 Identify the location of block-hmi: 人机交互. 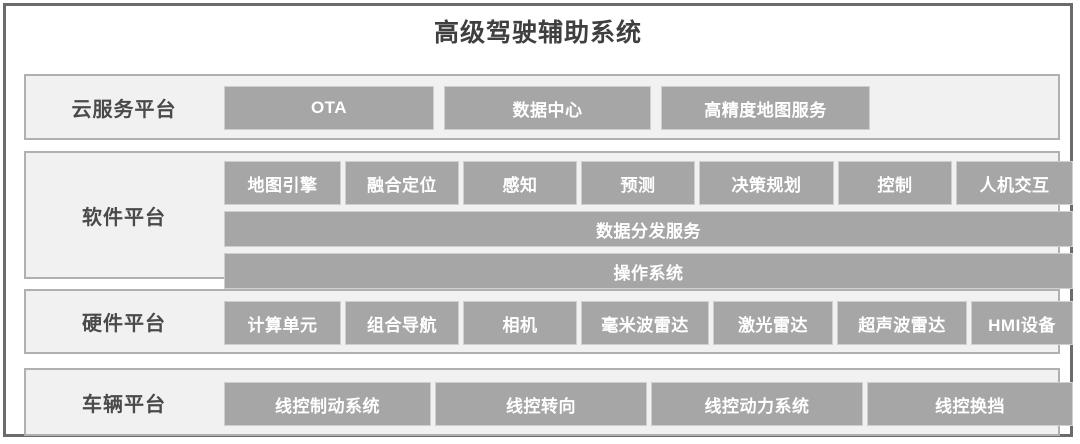
(1014, 183).